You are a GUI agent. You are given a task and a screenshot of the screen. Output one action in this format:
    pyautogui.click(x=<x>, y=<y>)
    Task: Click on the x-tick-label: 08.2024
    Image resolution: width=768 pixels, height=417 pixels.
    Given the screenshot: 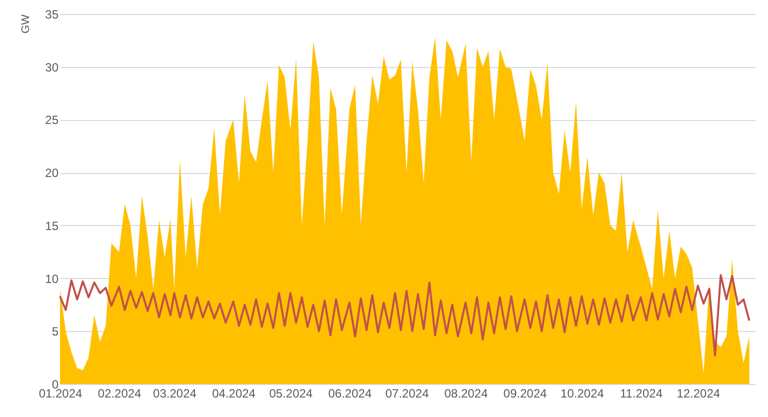 What is the action you would take?
    pyautogui.click(x=466, y=393)
    